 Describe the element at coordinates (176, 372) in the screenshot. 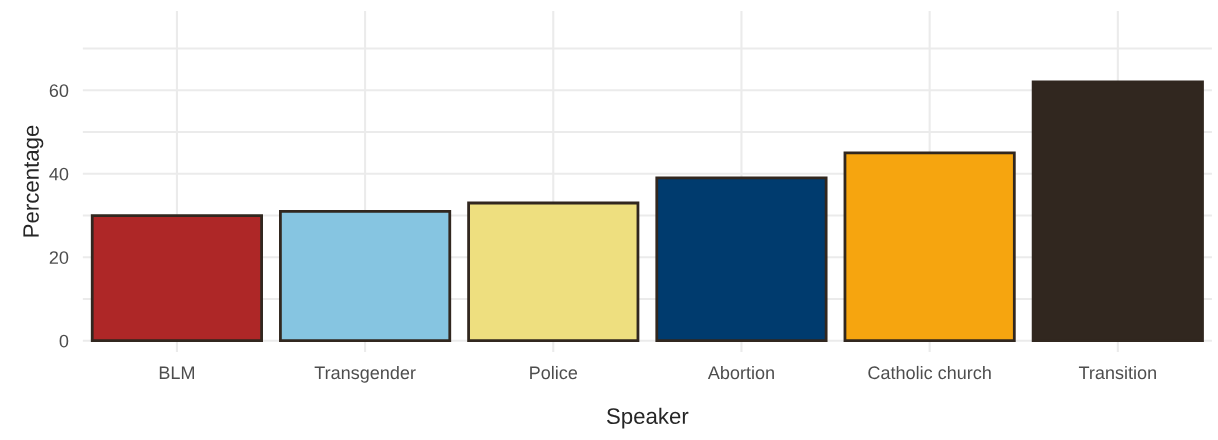

I see `x-tick-label: BLM` at that location.